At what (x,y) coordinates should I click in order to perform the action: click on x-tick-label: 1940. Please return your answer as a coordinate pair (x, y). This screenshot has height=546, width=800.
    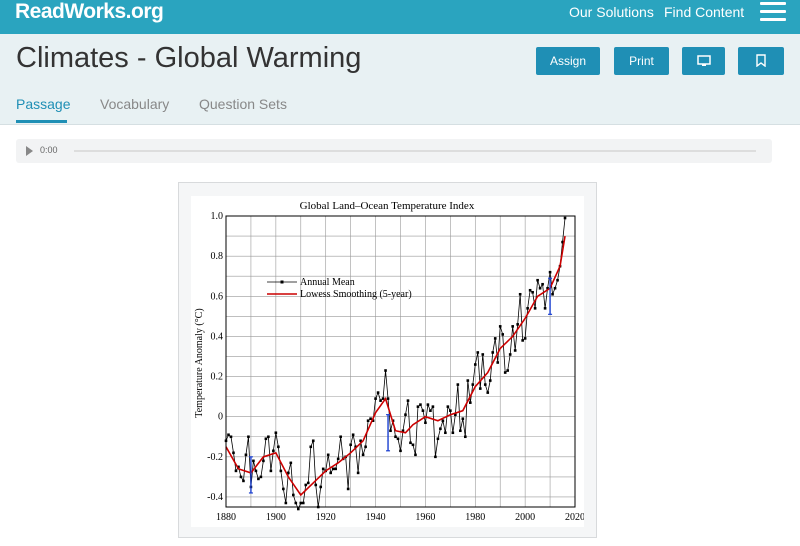
    Looking at the image, I should click on (376, 517).